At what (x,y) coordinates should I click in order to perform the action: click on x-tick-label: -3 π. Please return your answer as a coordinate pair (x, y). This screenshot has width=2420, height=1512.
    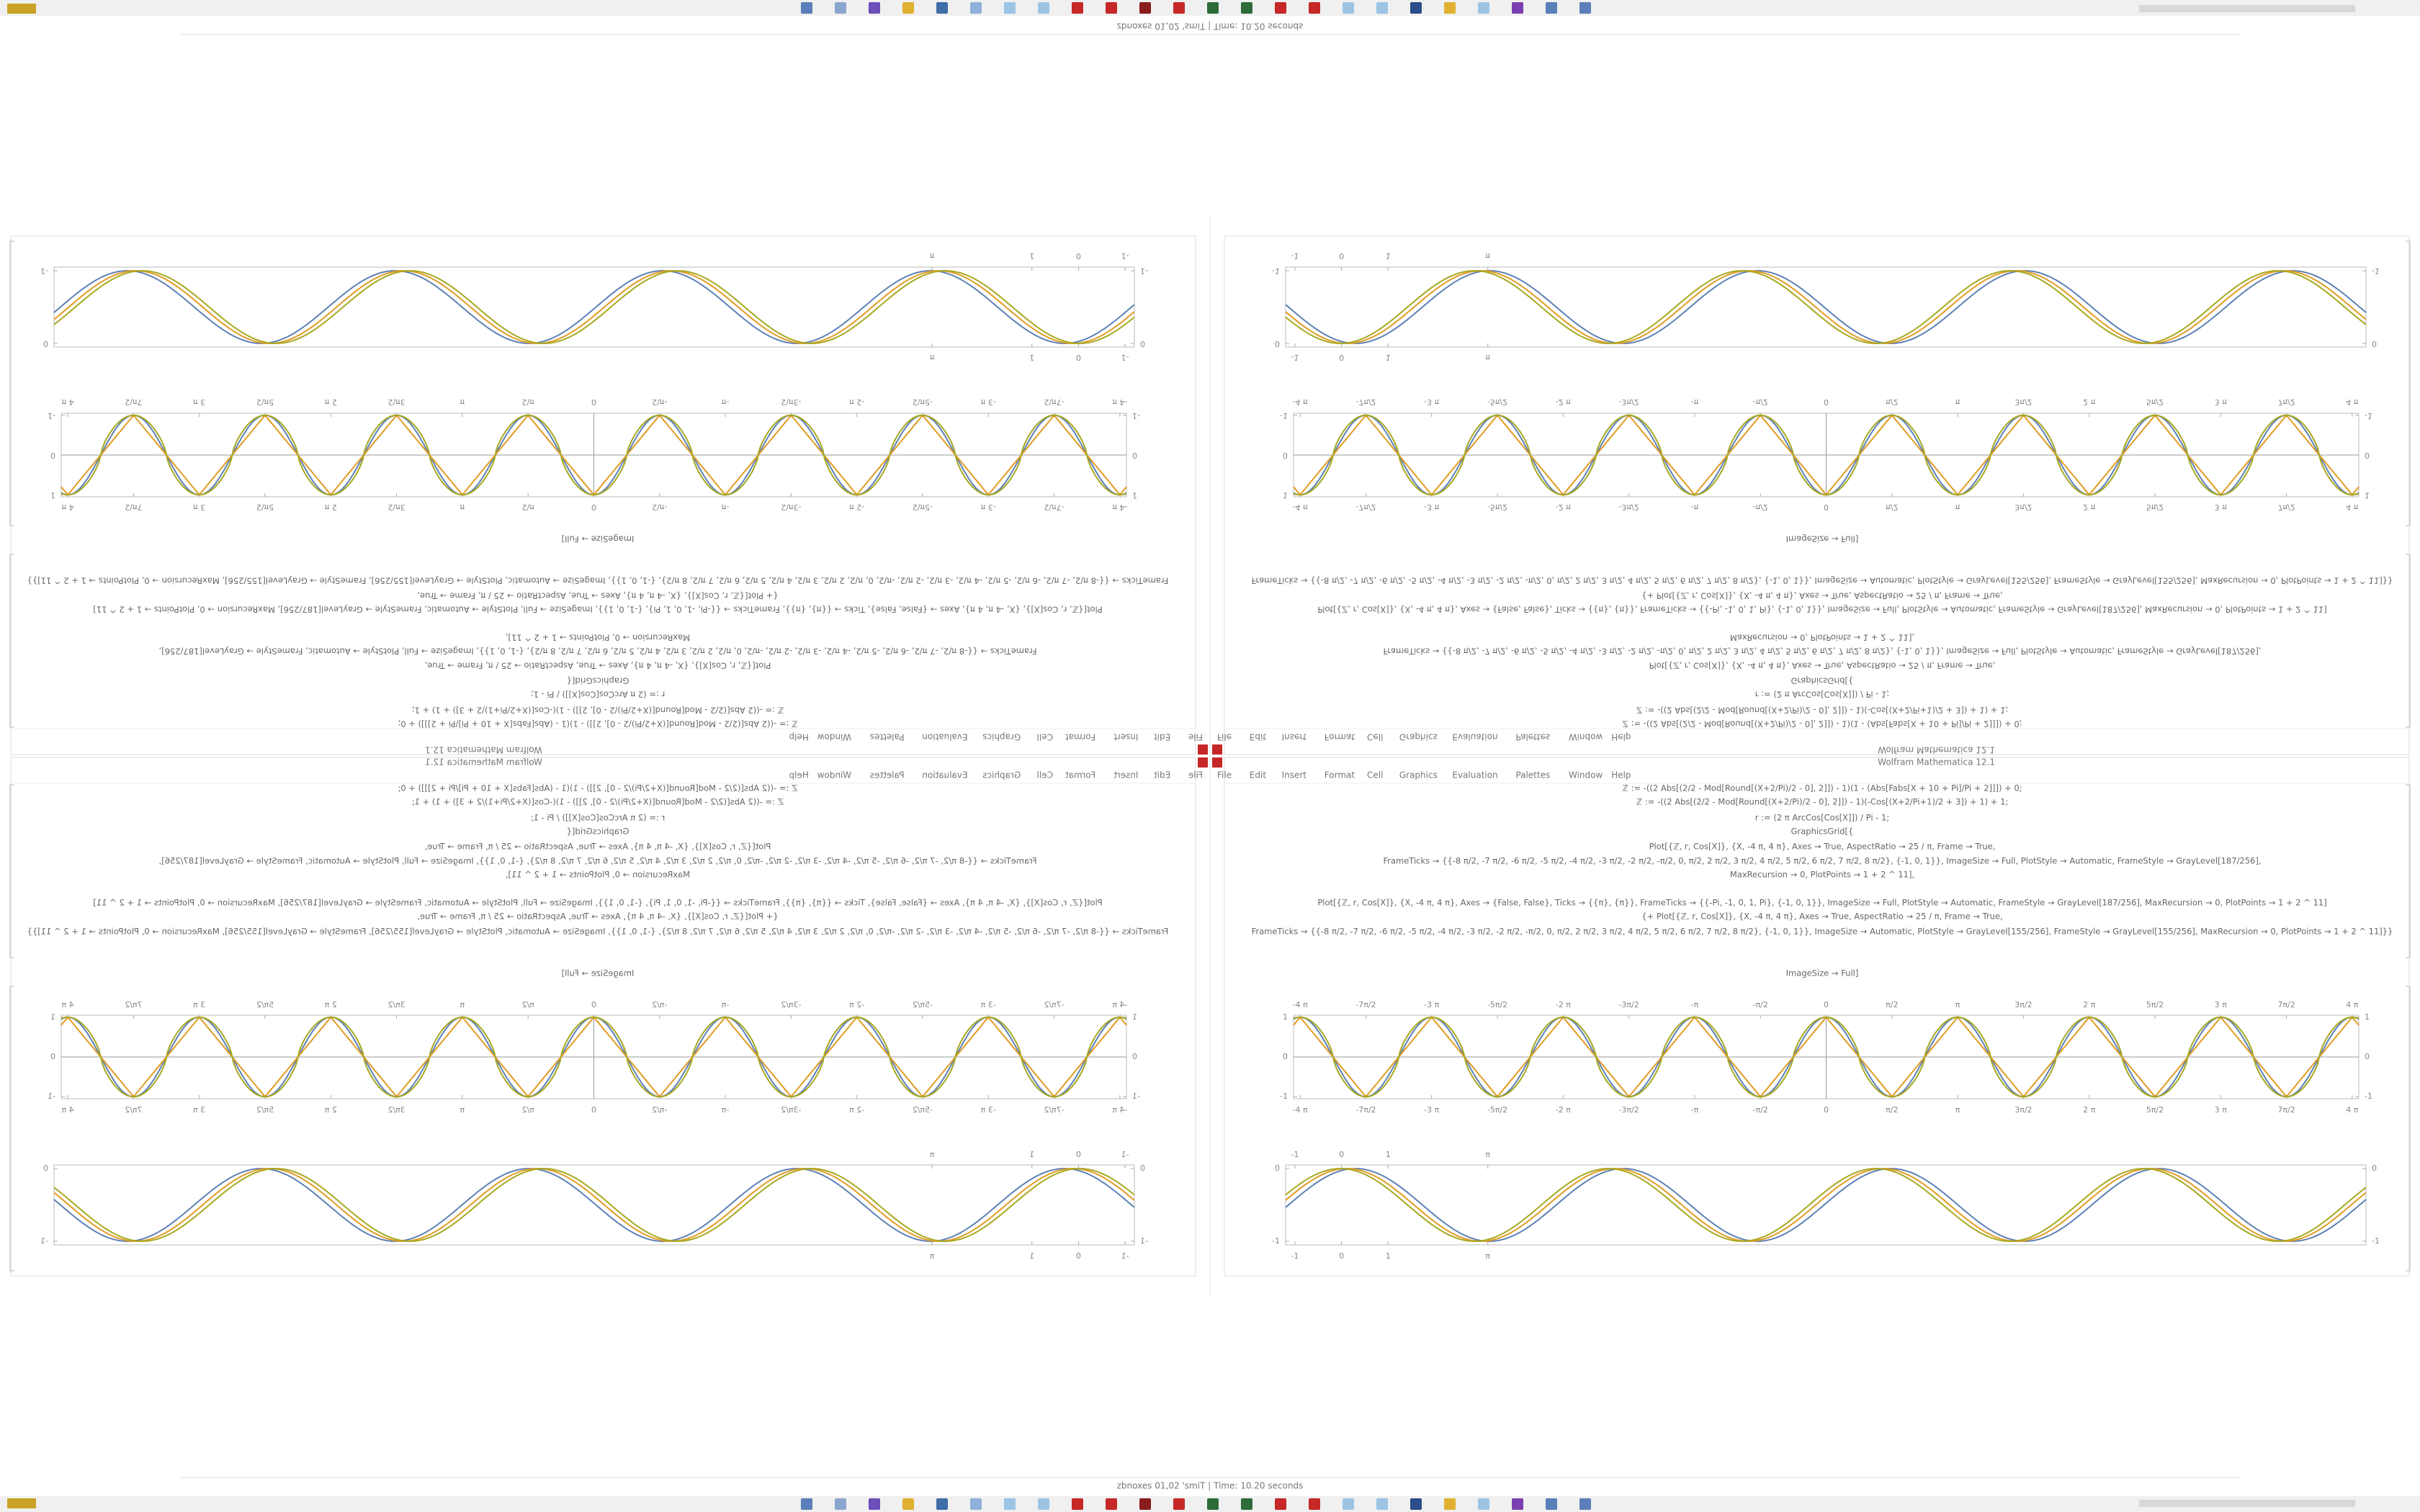
    Looking at the image, I should click on (987, 1004).